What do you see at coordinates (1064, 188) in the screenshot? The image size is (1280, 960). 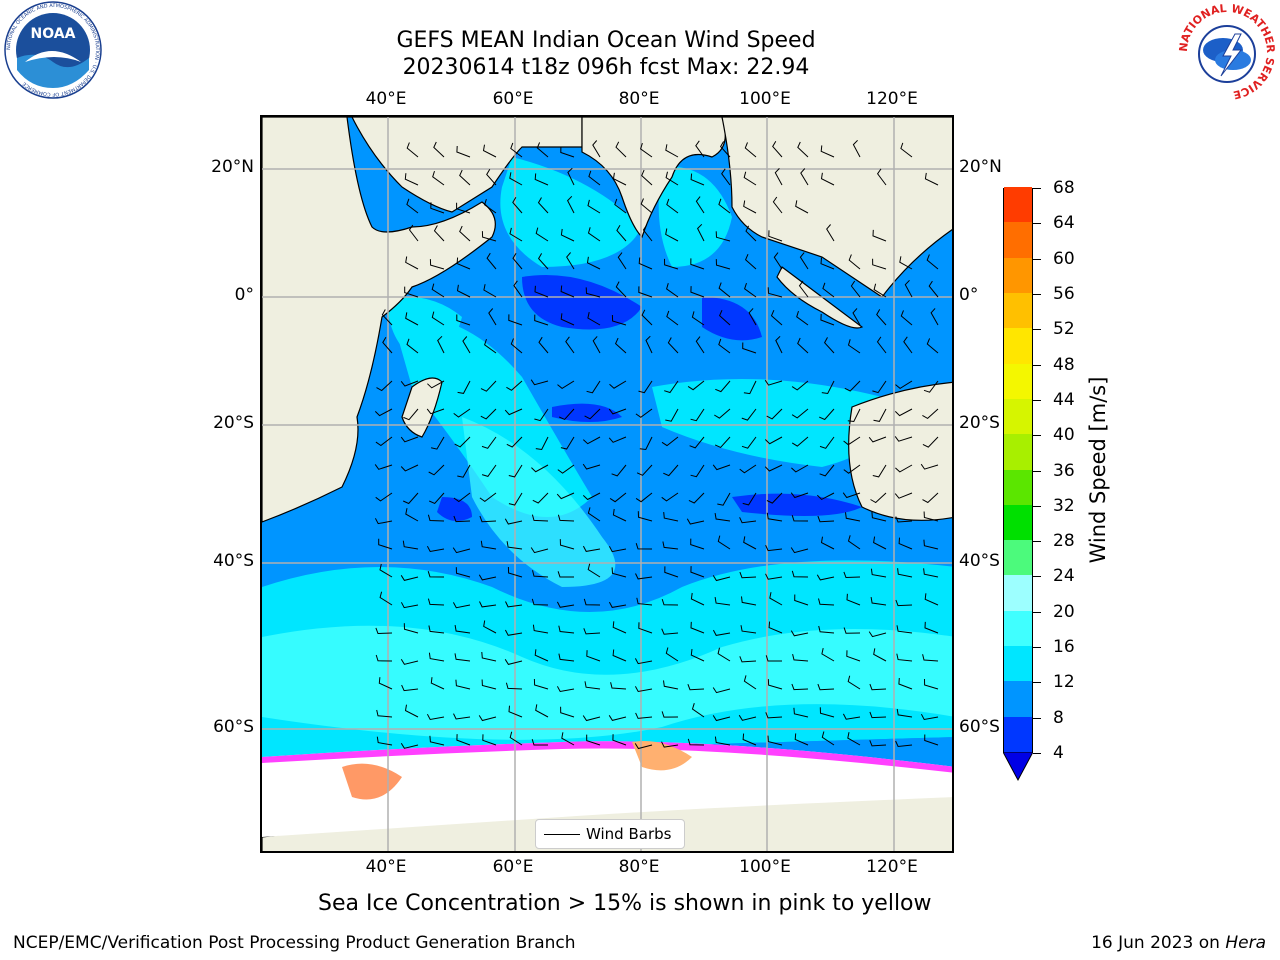 I see `colorbar-label: 68` at bounding box center [1064, 188].